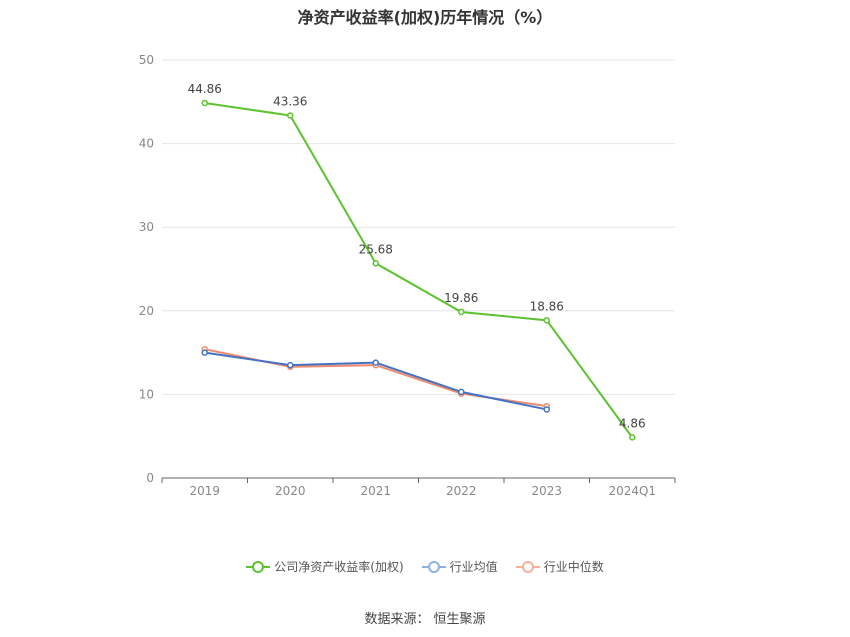 Image resolution: width=850 pixels, height=637 pixels. Describe the element at coordinates (146, 311) in the screenshot. I see `y-tick-label: 20` at that location.